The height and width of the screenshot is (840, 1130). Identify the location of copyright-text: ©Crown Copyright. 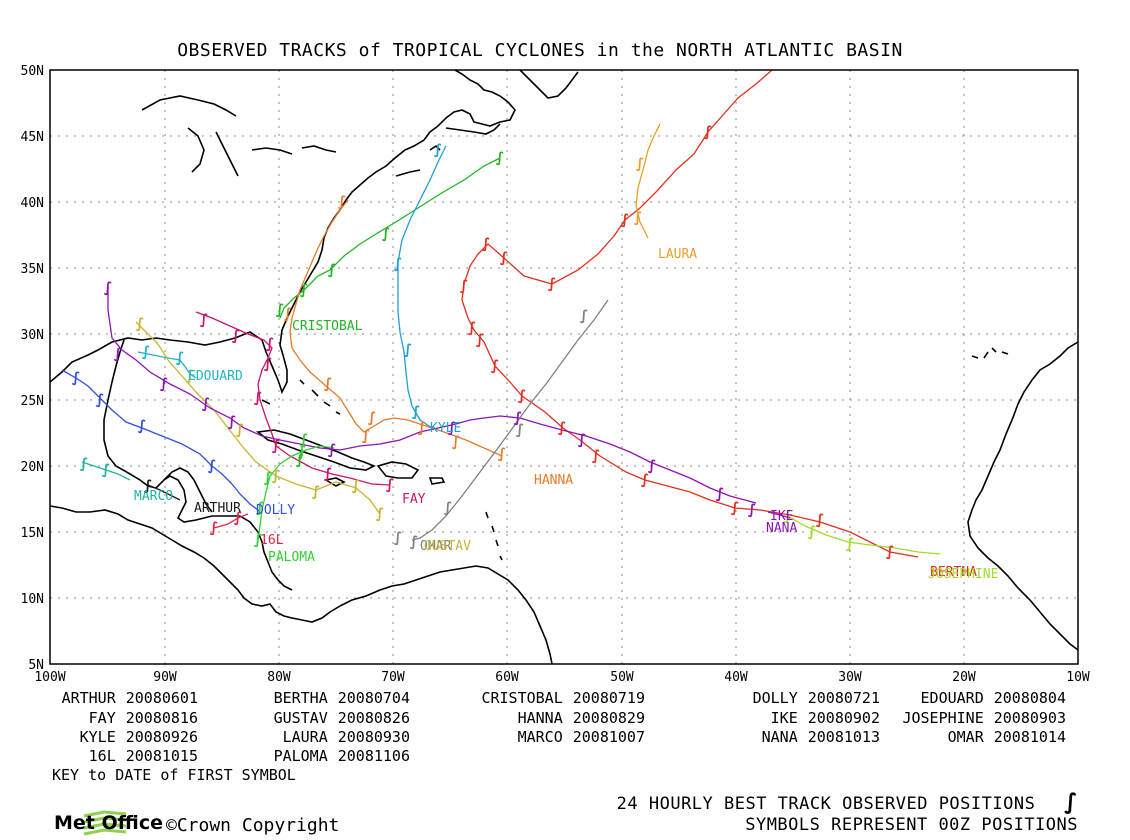
(253, 825).